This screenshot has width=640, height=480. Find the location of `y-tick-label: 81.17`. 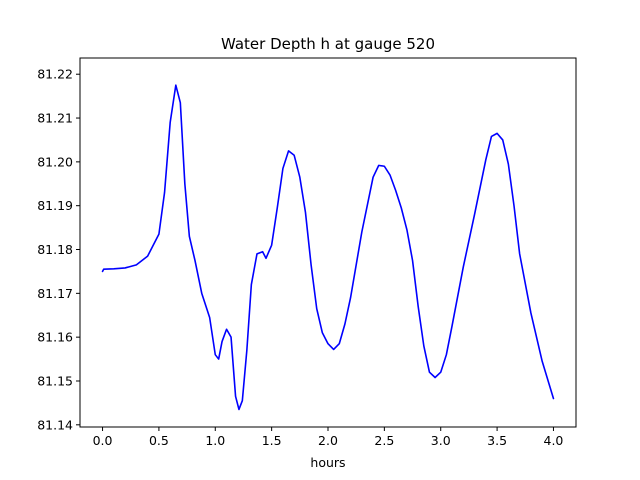

y-tick-label: 81.17 is located at coordinates (55, 293).